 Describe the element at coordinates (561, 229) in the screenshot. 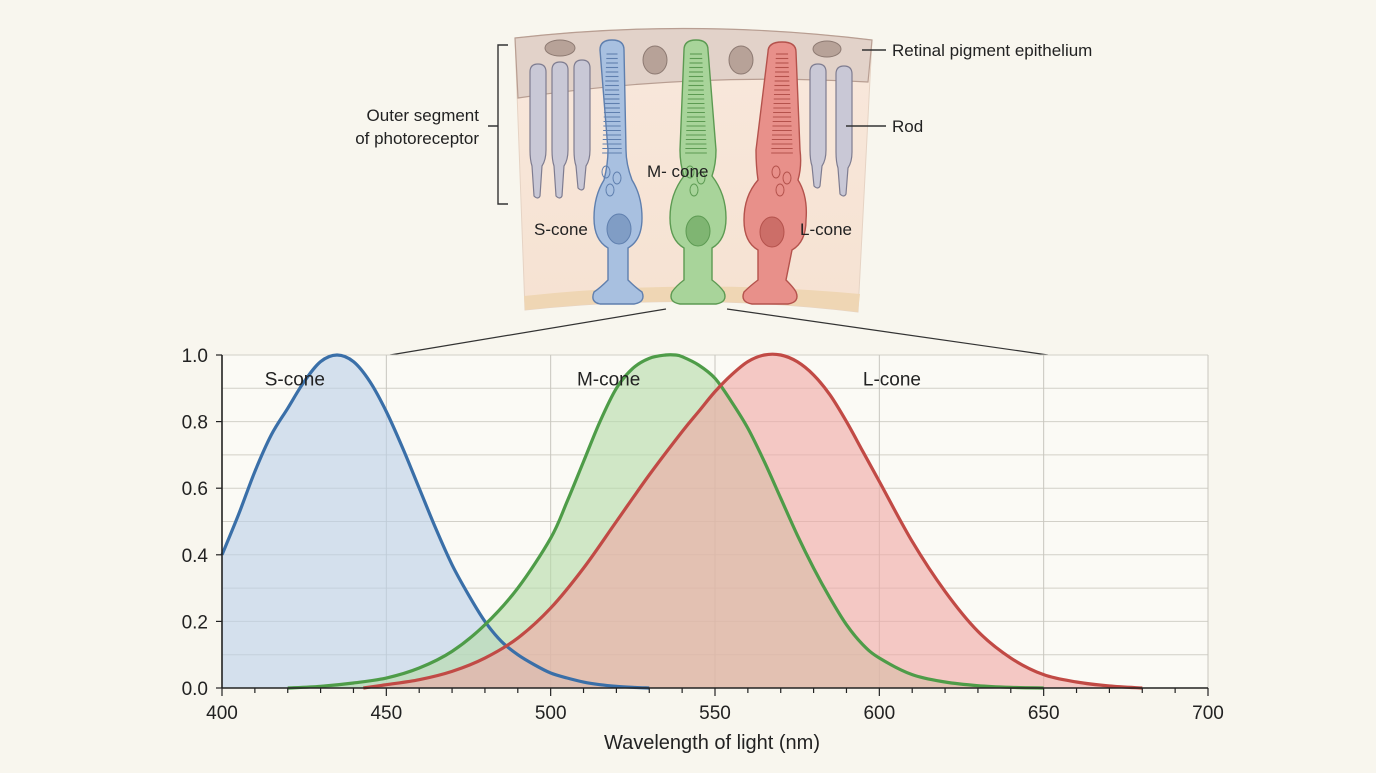

I see `s-cone-cell-label: S-cone` at that location.